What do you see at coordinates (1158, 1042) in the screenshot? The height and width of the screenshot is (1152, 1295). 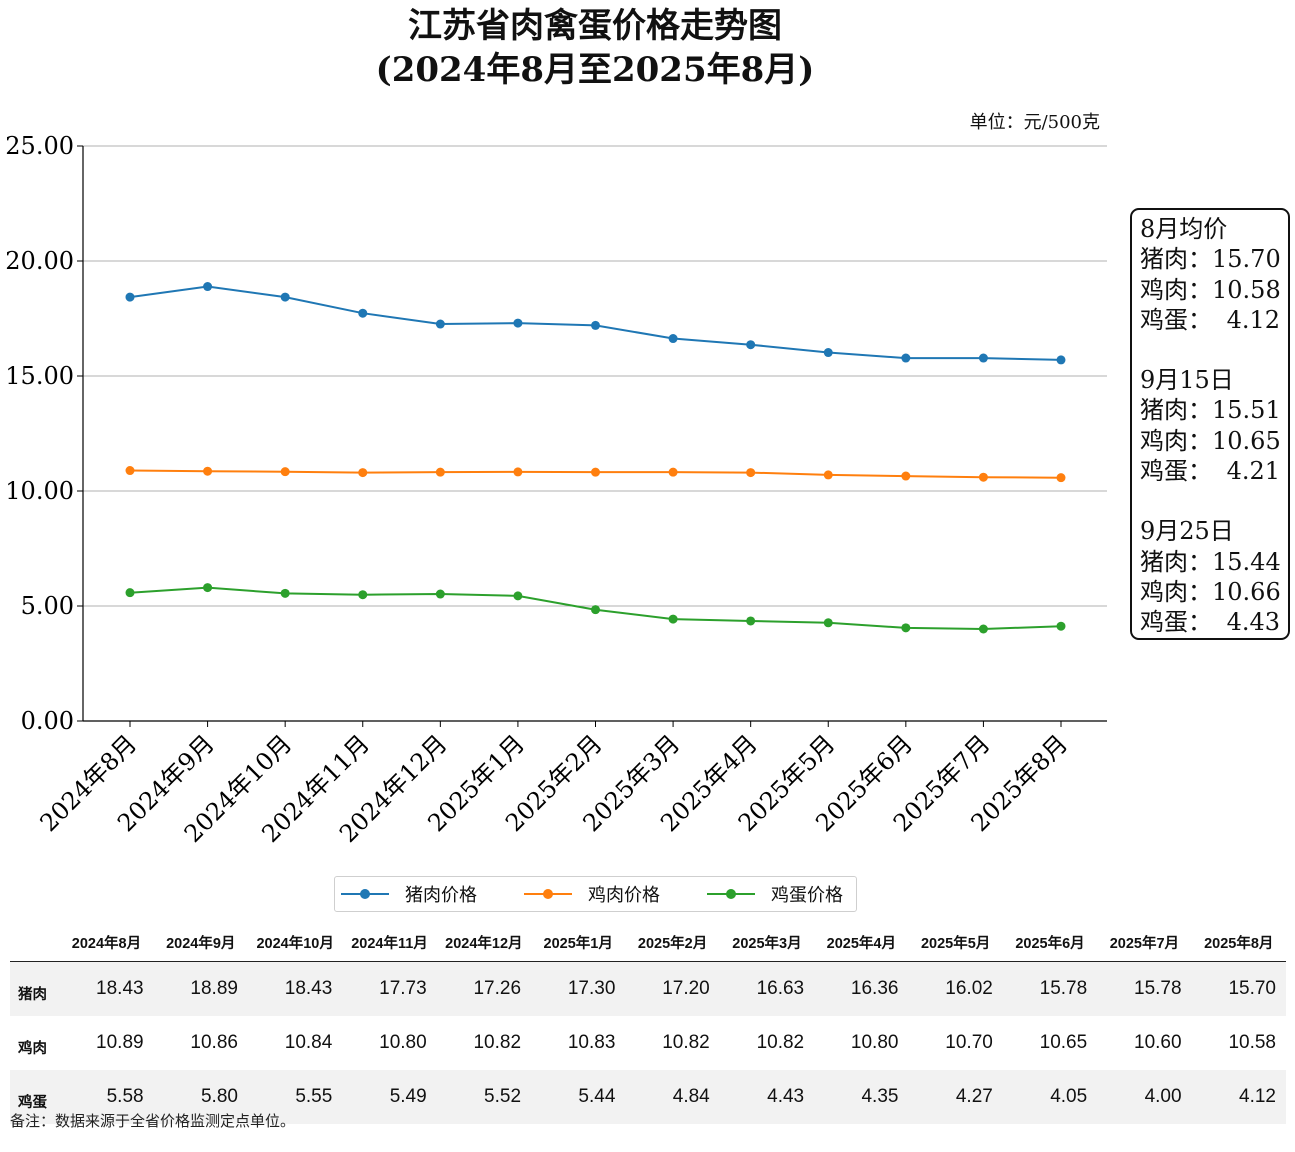 I see `table-cell: 10.60` at bounding box center [1158, 1042].